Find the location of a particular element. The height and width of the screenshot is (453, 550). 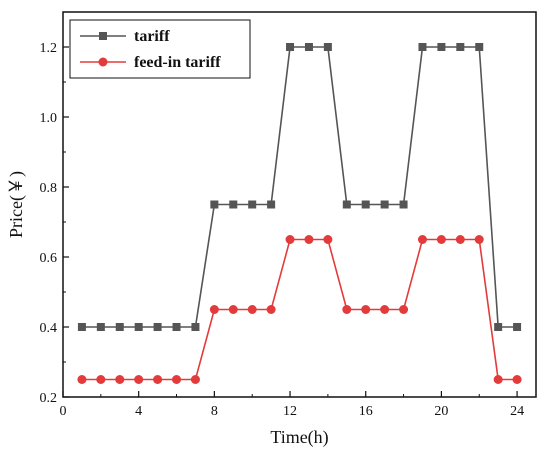

legend-label: tariff is located at coordinates (152, 36).